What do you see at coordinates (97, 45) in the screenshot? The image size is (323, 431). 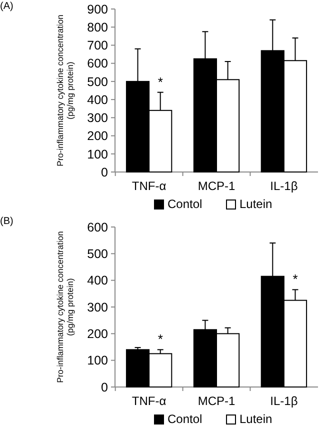 I see `y-tick-label: 700` at bounding box center [97, 45].